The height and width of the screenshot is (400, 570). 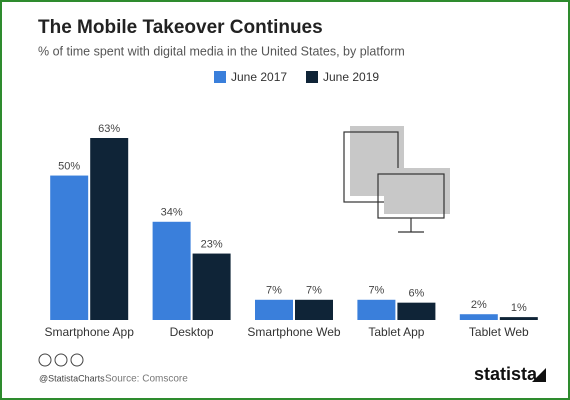 What do you see at coordinates (69, 166) in the screenshot?
I see `value-label: 50%` at bounding box center [69, 166].